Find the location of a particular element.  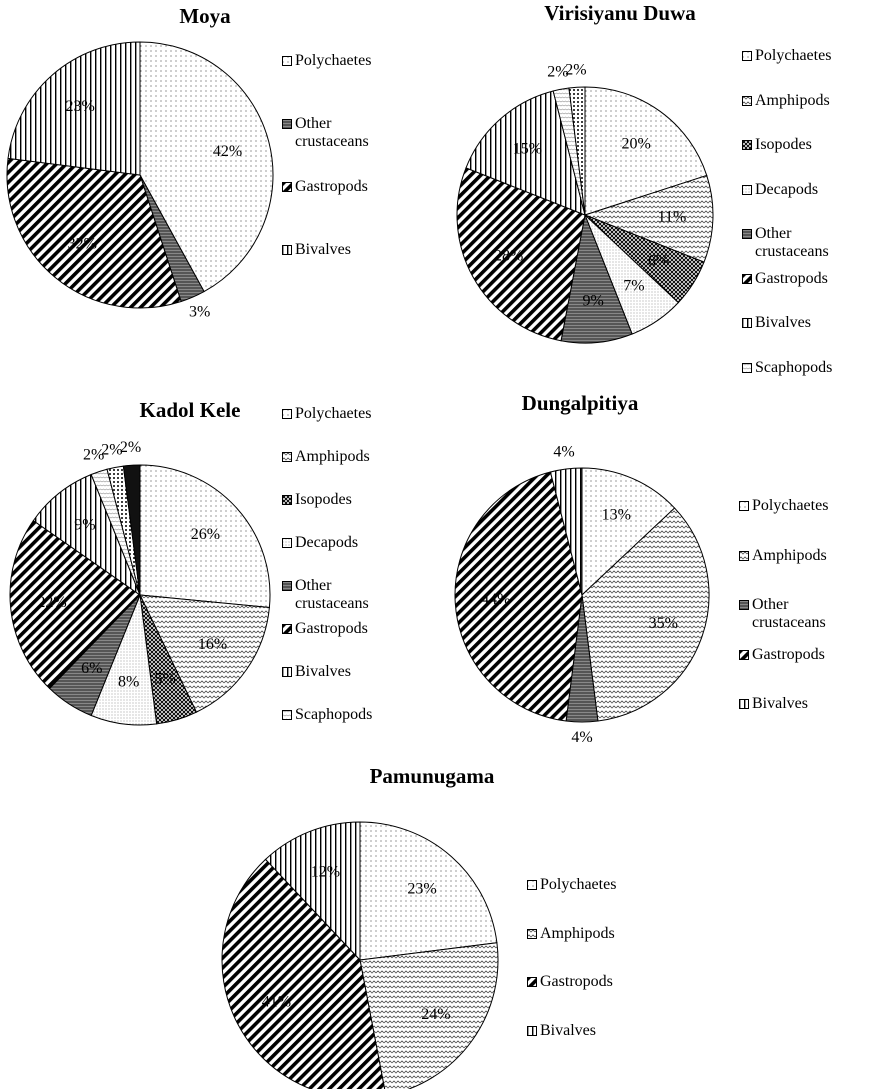

chart-title: Virisiyanu Duwa is located at coordinates (620, 13).